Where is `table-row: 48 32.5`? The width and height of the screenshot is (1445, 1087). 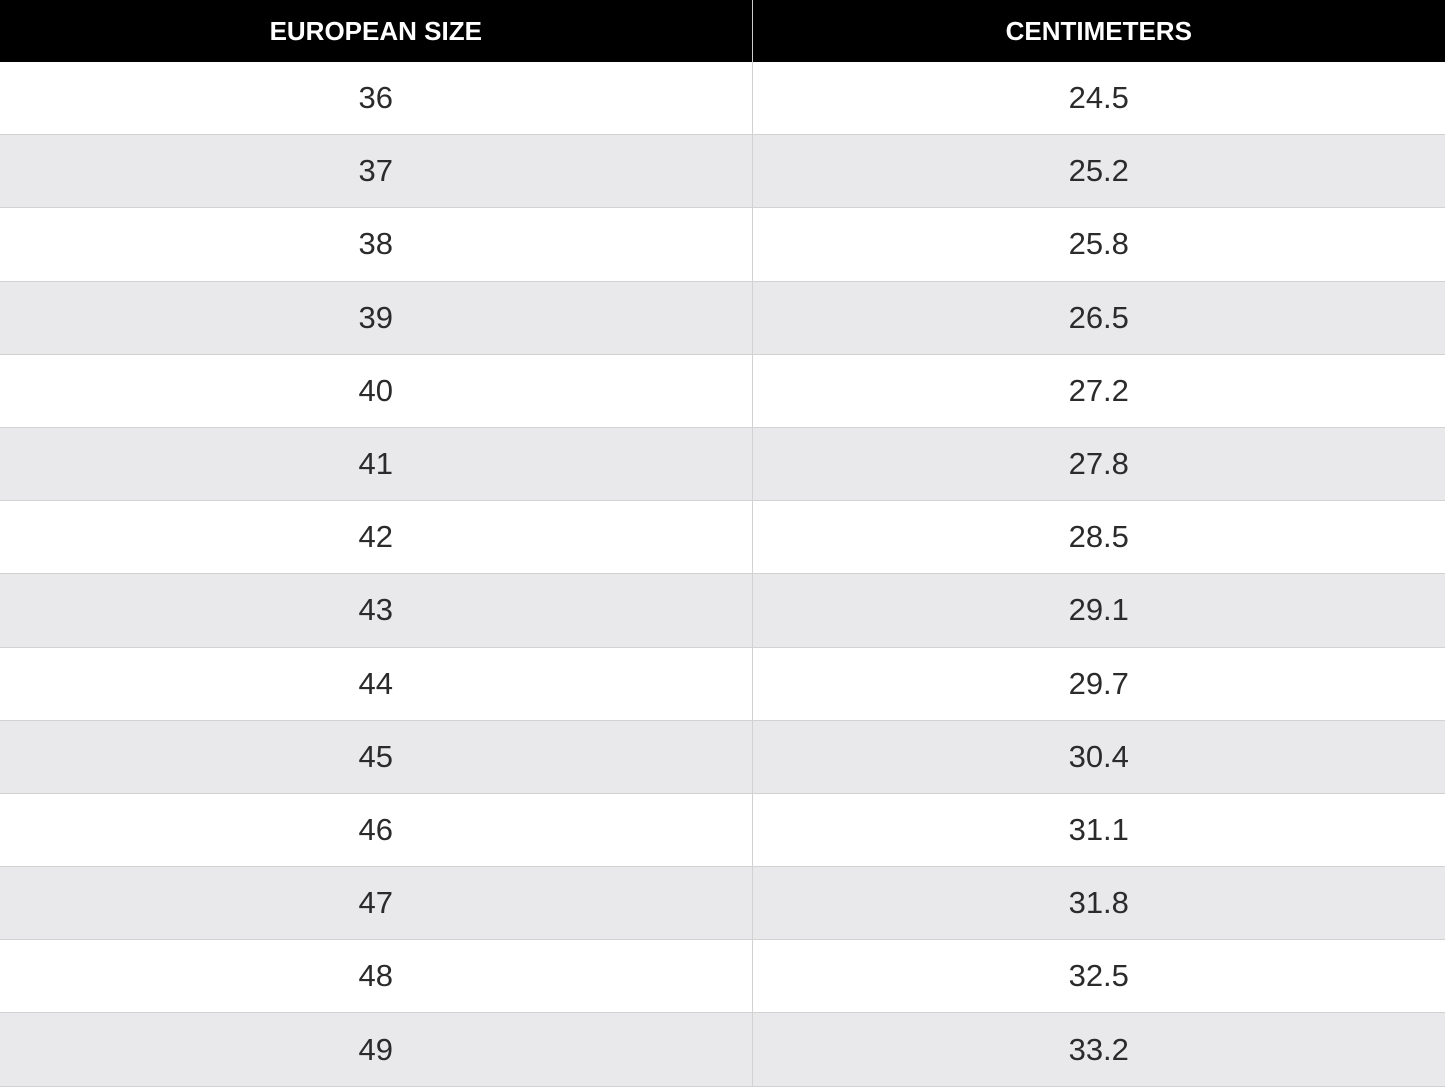 table-row: 48 32.5 is located at coordinates (722, 976).